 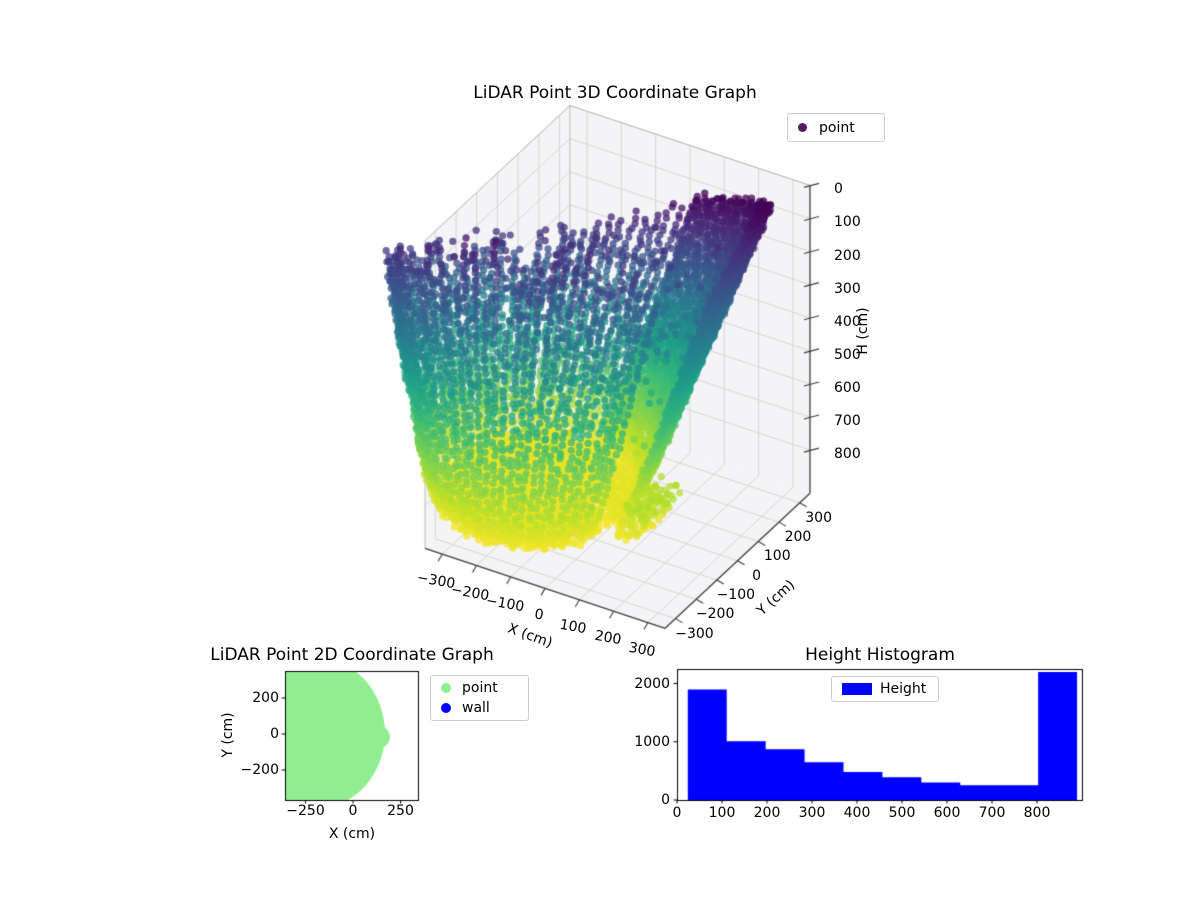 I want to click on plot3d-y-tick-label: 0, so click(x=757, y=575).